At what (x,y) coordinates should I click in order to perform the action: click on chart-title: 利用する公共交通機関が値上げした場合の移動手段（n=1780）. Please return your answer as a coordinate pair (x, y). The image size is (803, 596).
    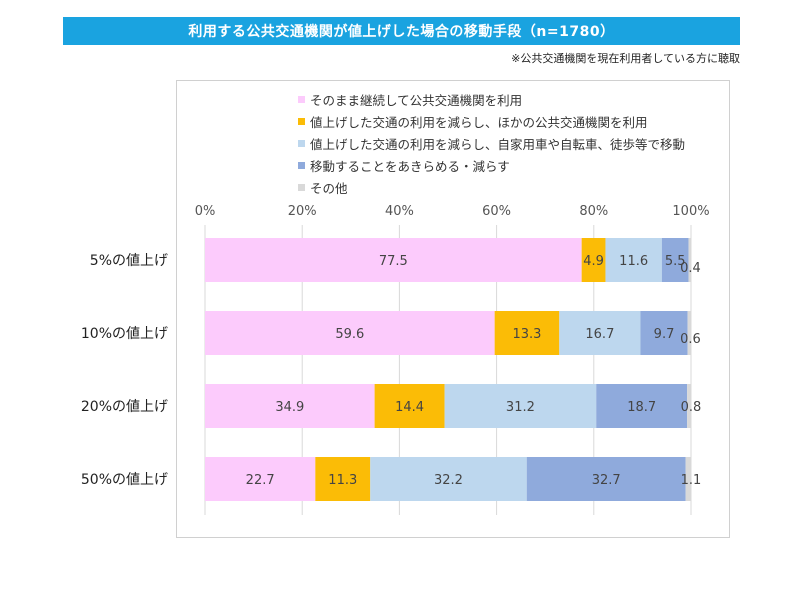
    Looking at the image, I should click on (401, 32).